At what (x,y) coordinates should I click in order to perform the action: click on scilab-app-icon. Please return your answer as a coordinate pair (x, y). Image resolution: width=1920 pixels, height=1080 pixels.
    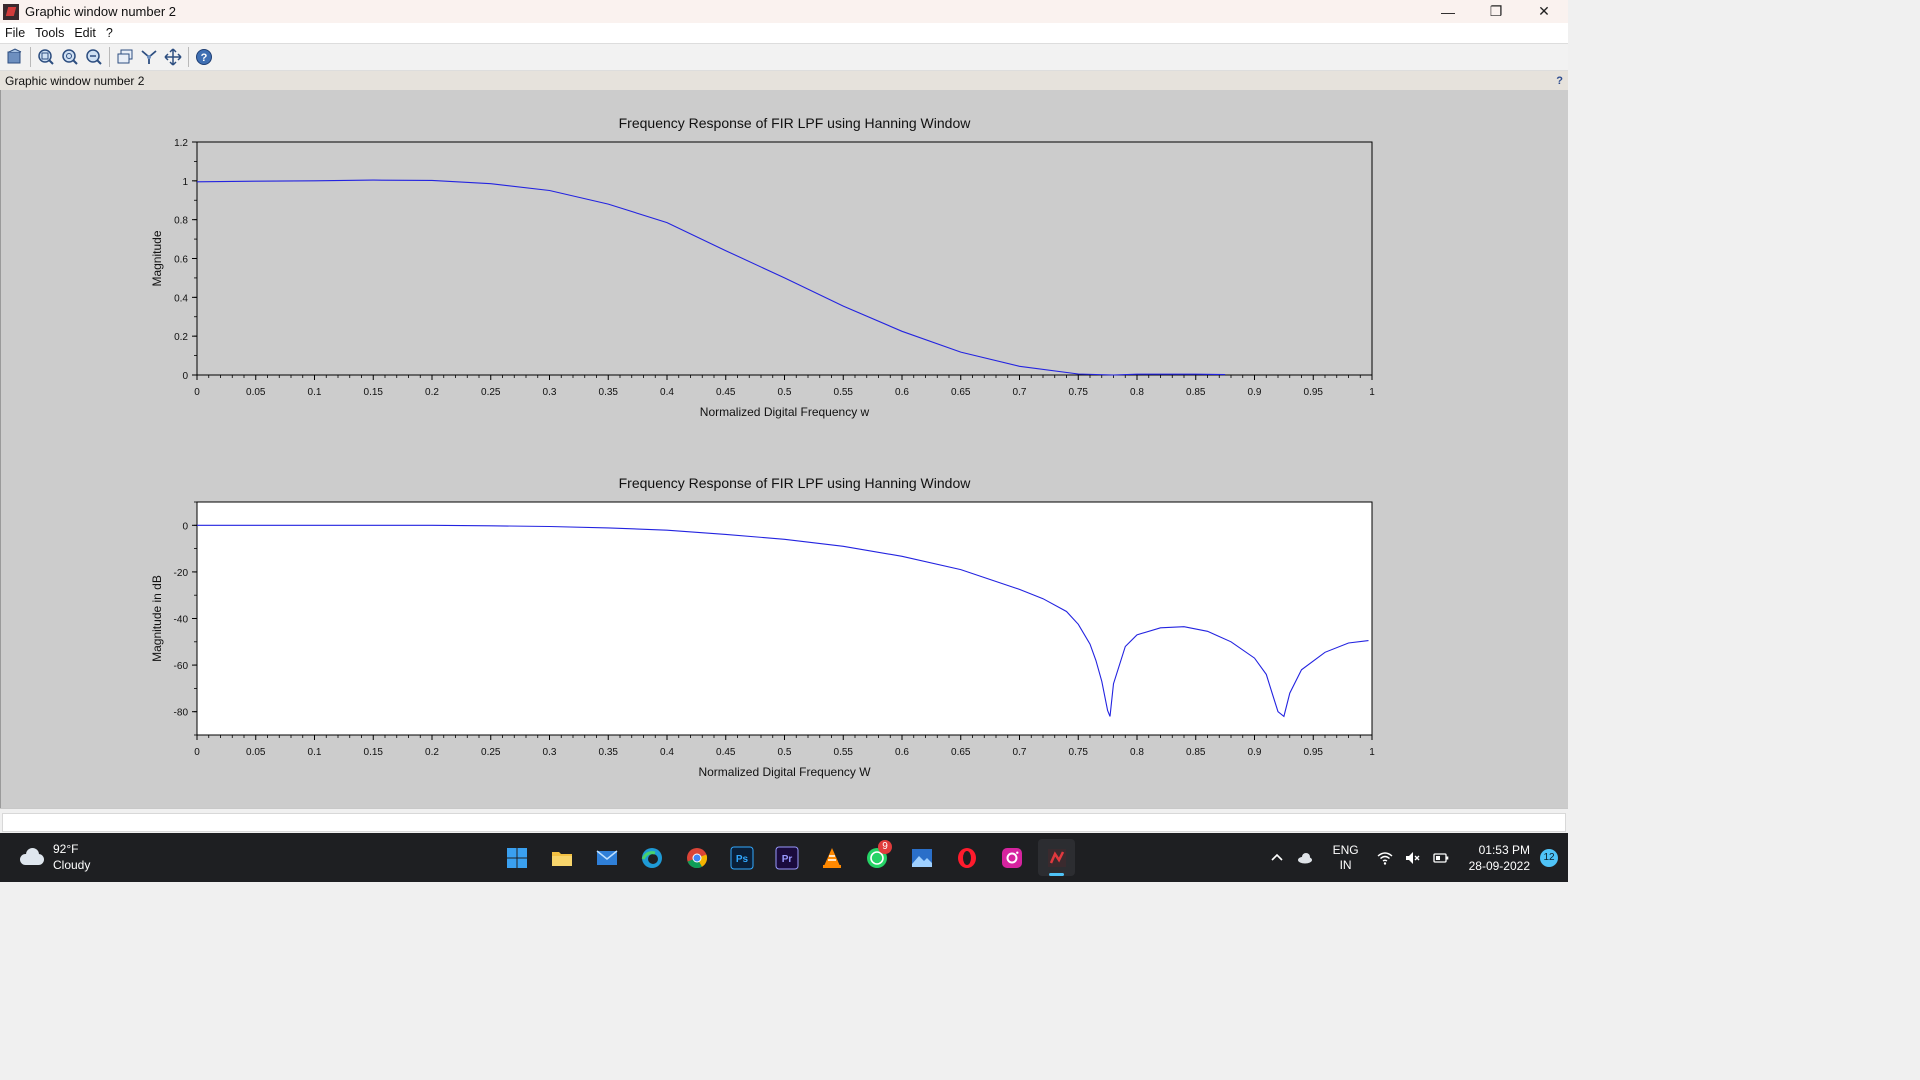
    Looking at the image, I should click on (11, 11).